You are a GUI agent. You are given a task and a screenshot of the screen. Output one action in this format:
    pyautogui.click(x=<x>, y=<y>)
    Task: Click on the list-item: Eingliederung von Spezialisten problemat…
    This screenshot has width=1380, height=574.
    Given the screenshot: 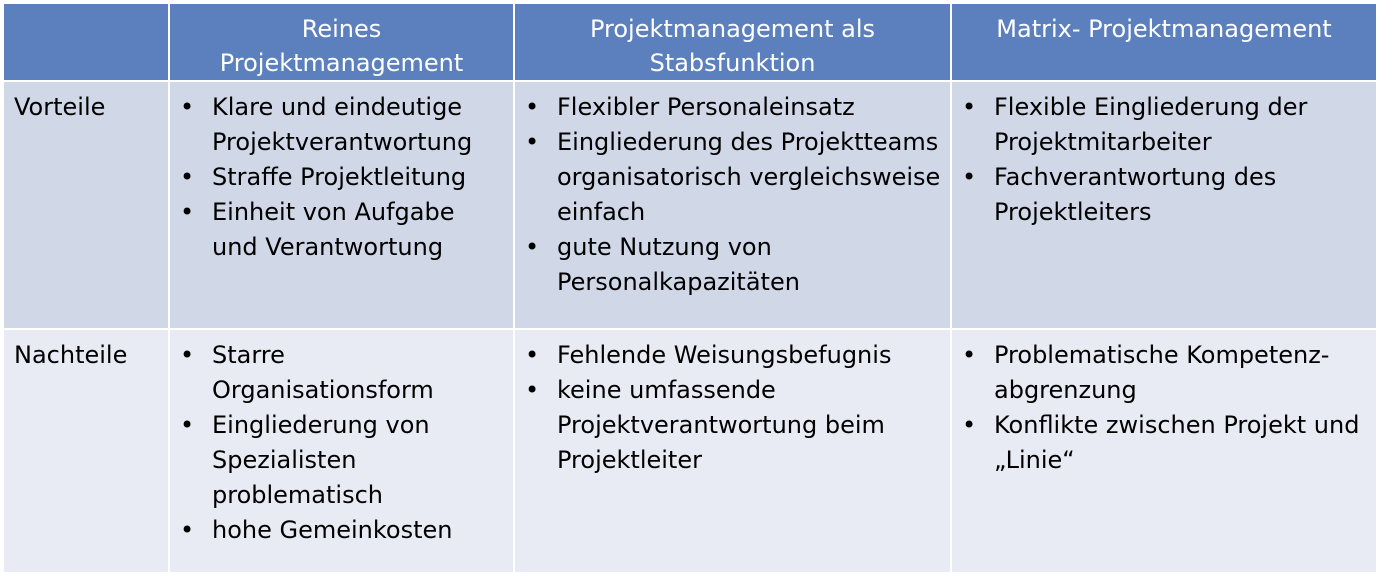 What is the action you would take?
    pyautogui.click(x=343, y=460)
    